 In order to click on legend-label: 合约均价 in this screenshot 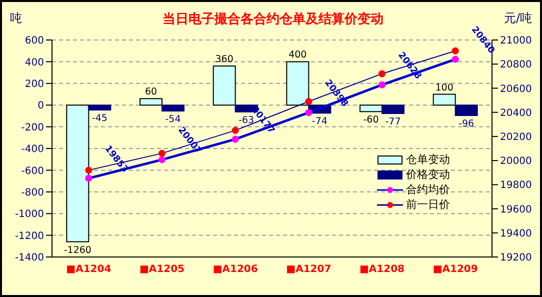, I will do `click(428, 189)`.